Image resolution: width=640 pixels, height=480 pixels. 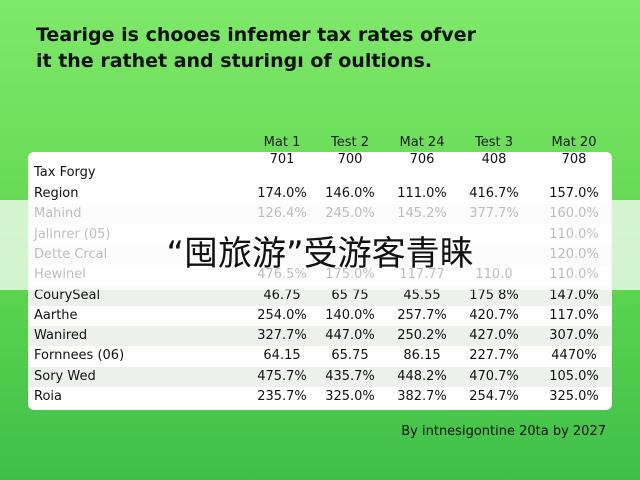 I want to click on row-label: Fornnees (06), so click(x=79, y=356).